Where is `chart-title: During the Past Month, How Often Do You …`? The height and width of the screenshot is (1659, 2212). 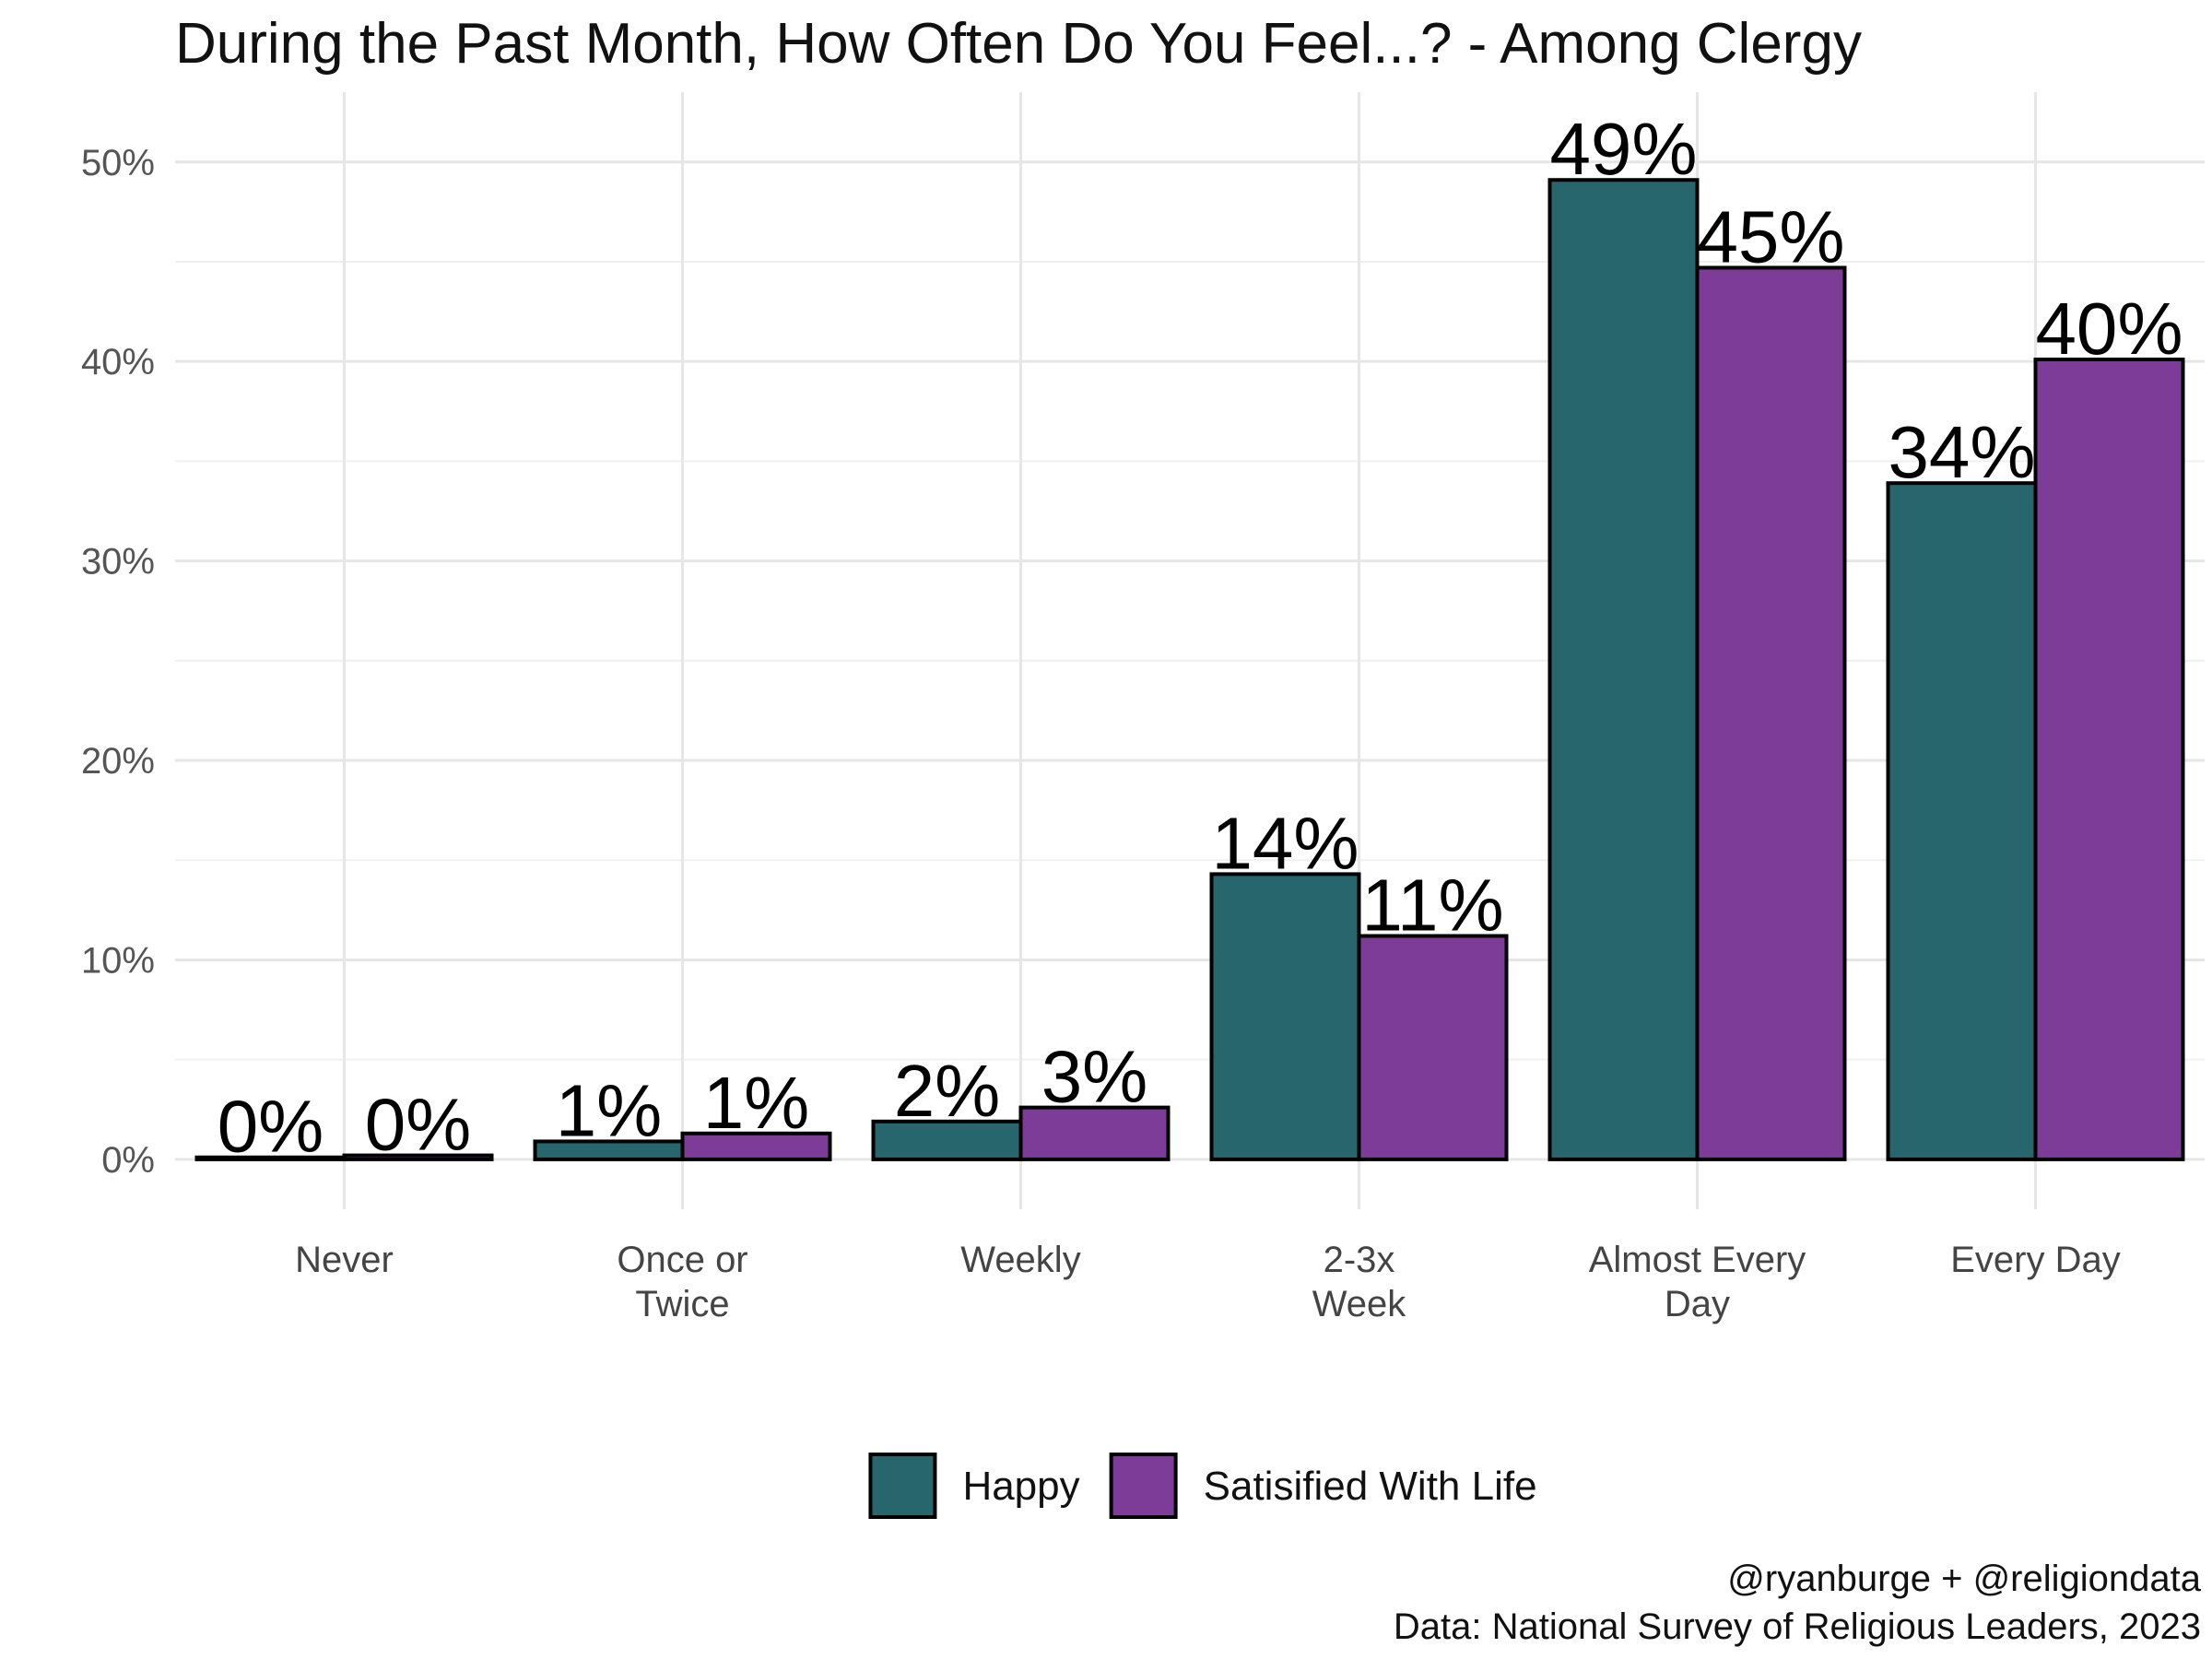
chart-title: During the Past Month, How Often Do You … is located at coordinates (1018, 44).